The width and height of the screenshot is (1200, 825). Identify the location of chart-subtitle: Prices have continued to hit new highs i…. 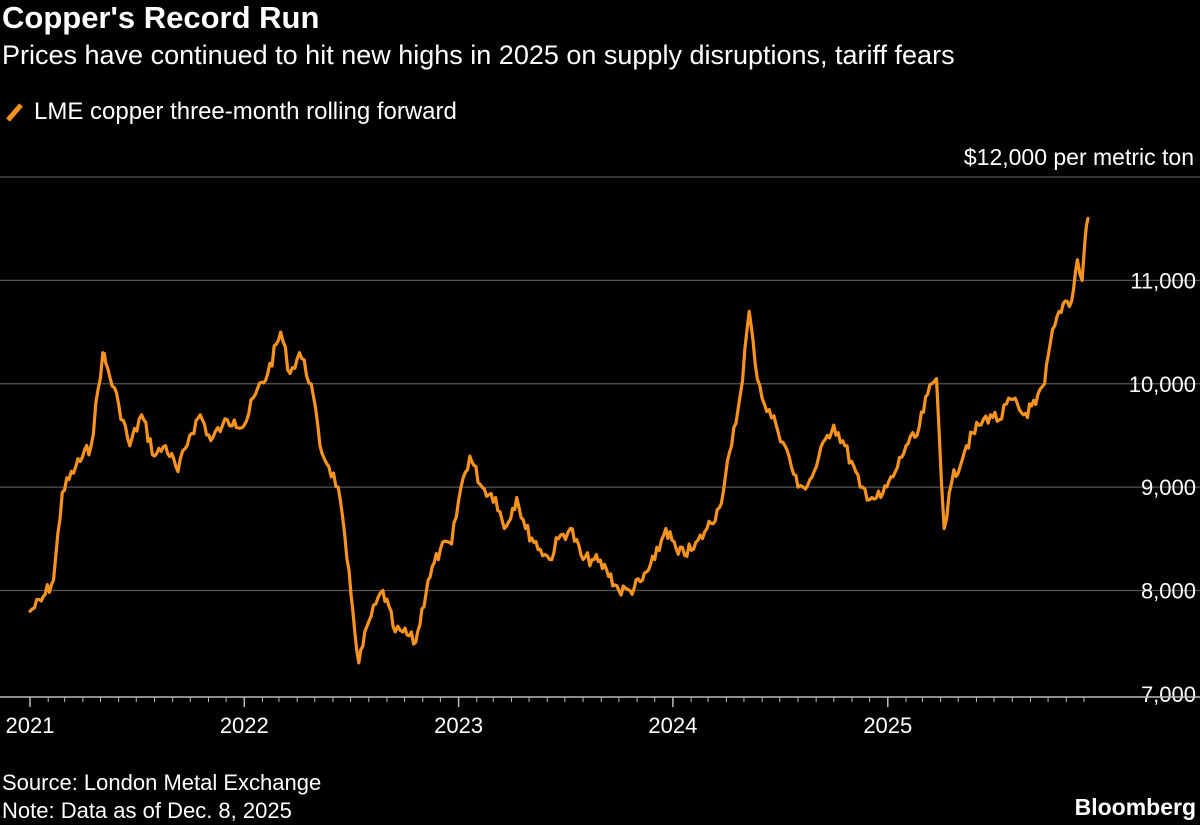
(478, 55).